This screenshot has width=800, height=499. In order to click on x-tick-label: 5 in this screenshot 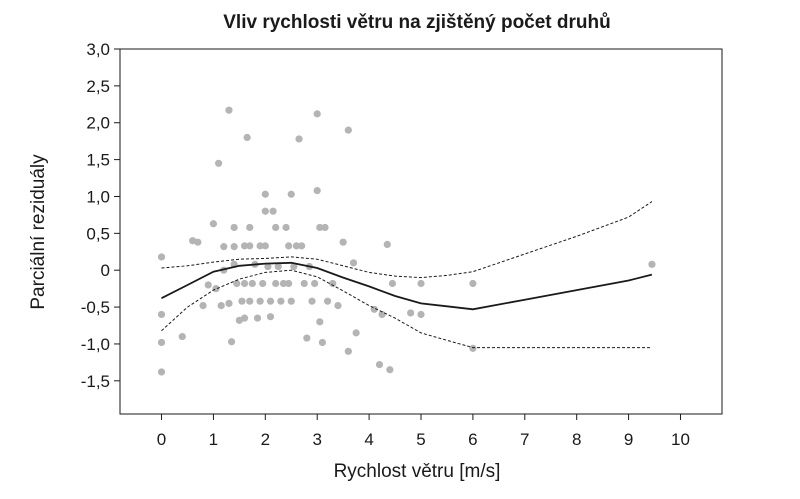, I will do `click(420, 439)`.